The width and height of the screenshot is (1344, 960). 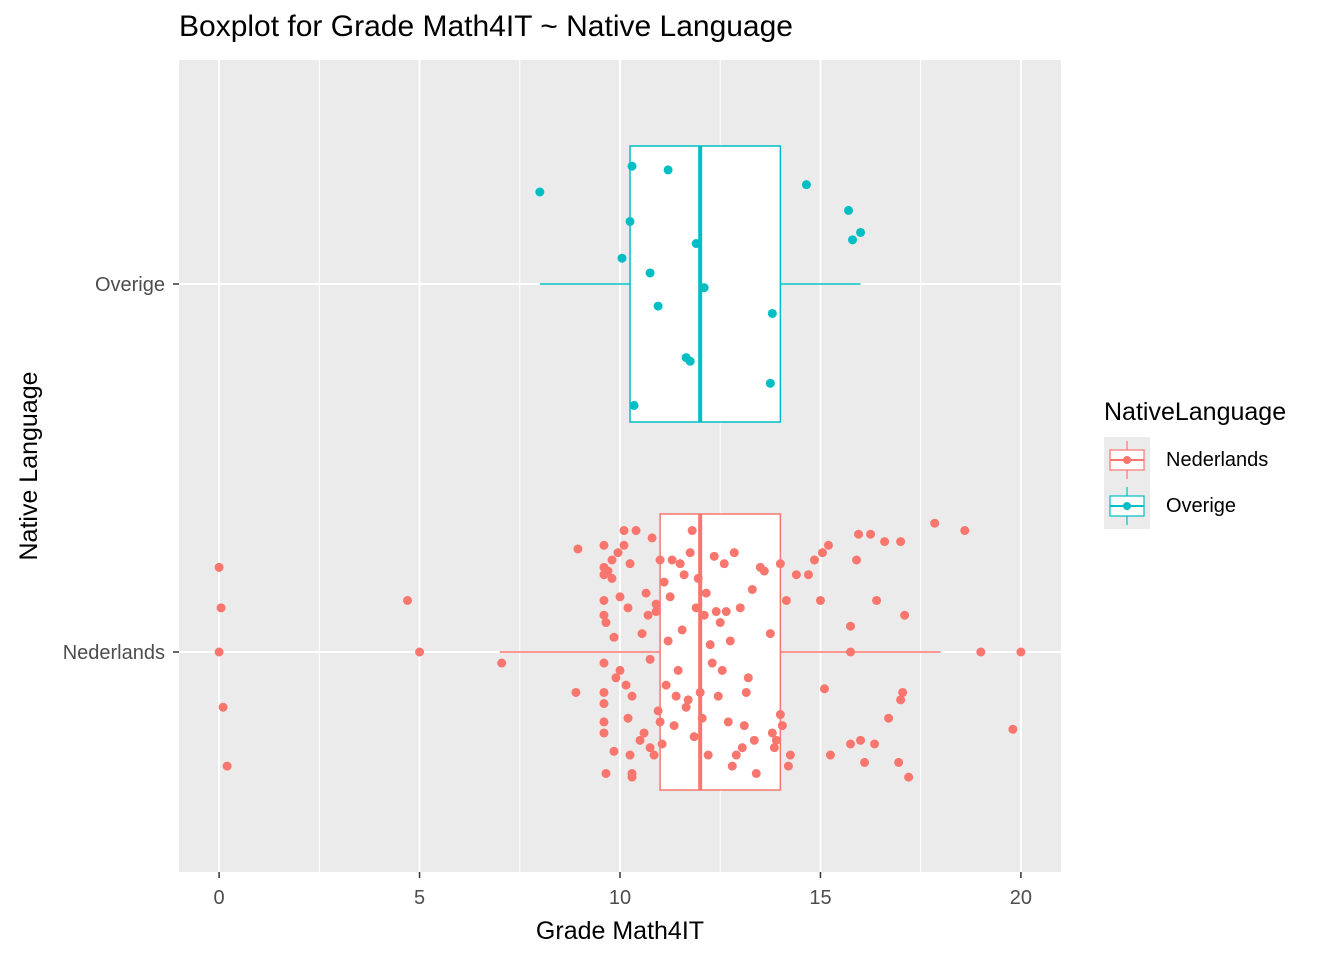 I want to click on legend-key-overige, so click(x=1127, y=506).